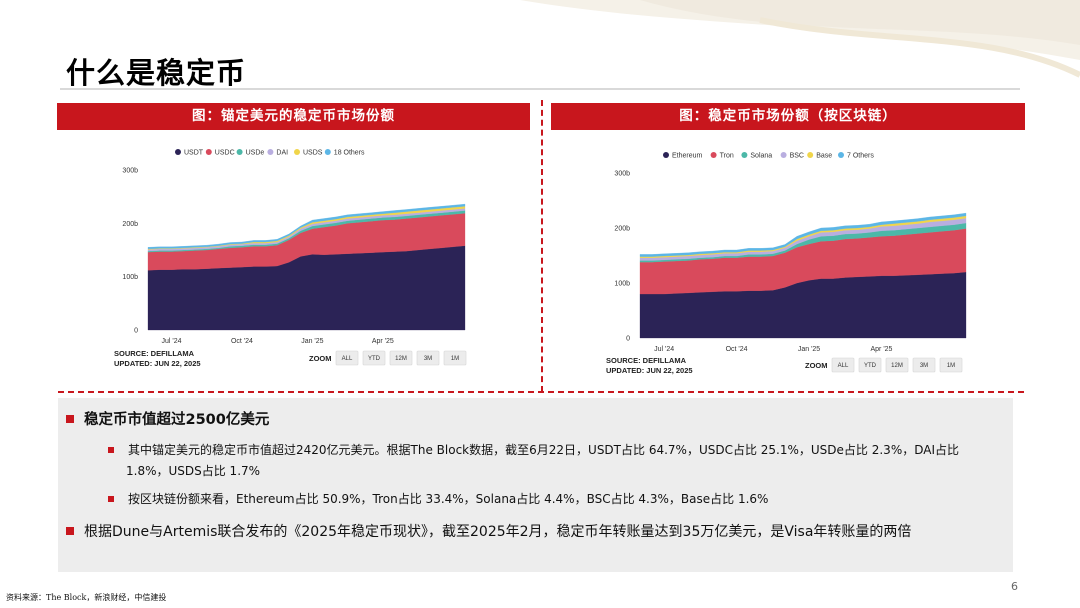  What do you see at coordinates (194, 153) in the screenshot?
I see `legend-label-usdt: USDT` at bounding box center [194, 153].